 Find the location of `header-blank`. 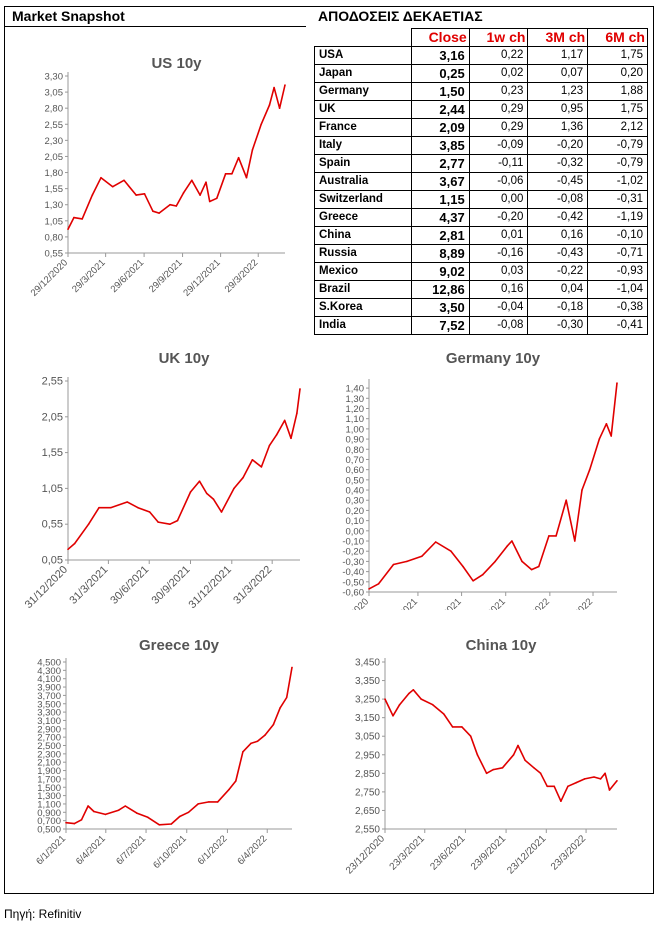

header-blank is located at coordinates (363, 37).